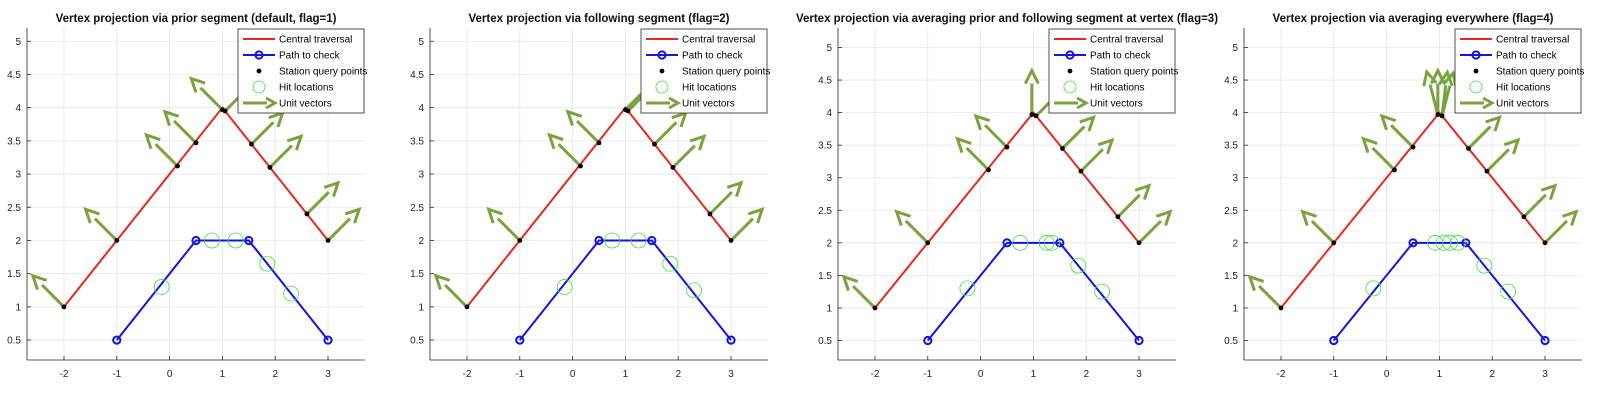 The width and height of the screenshot is (1608, 400). What do you see at coordinates (310, 56) in the screenshot?
I see `legend-label: Path to check` at bounding box center [310, 56].